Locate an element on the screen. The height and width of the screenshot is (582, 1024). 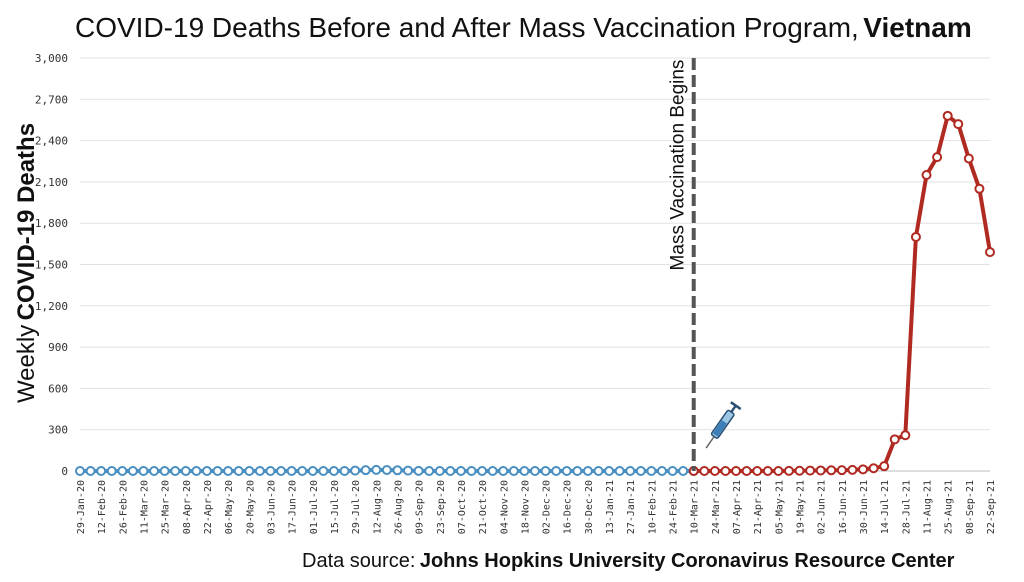
x-tick-label: 25-Aug-21 is located at coordinates (949, 507).